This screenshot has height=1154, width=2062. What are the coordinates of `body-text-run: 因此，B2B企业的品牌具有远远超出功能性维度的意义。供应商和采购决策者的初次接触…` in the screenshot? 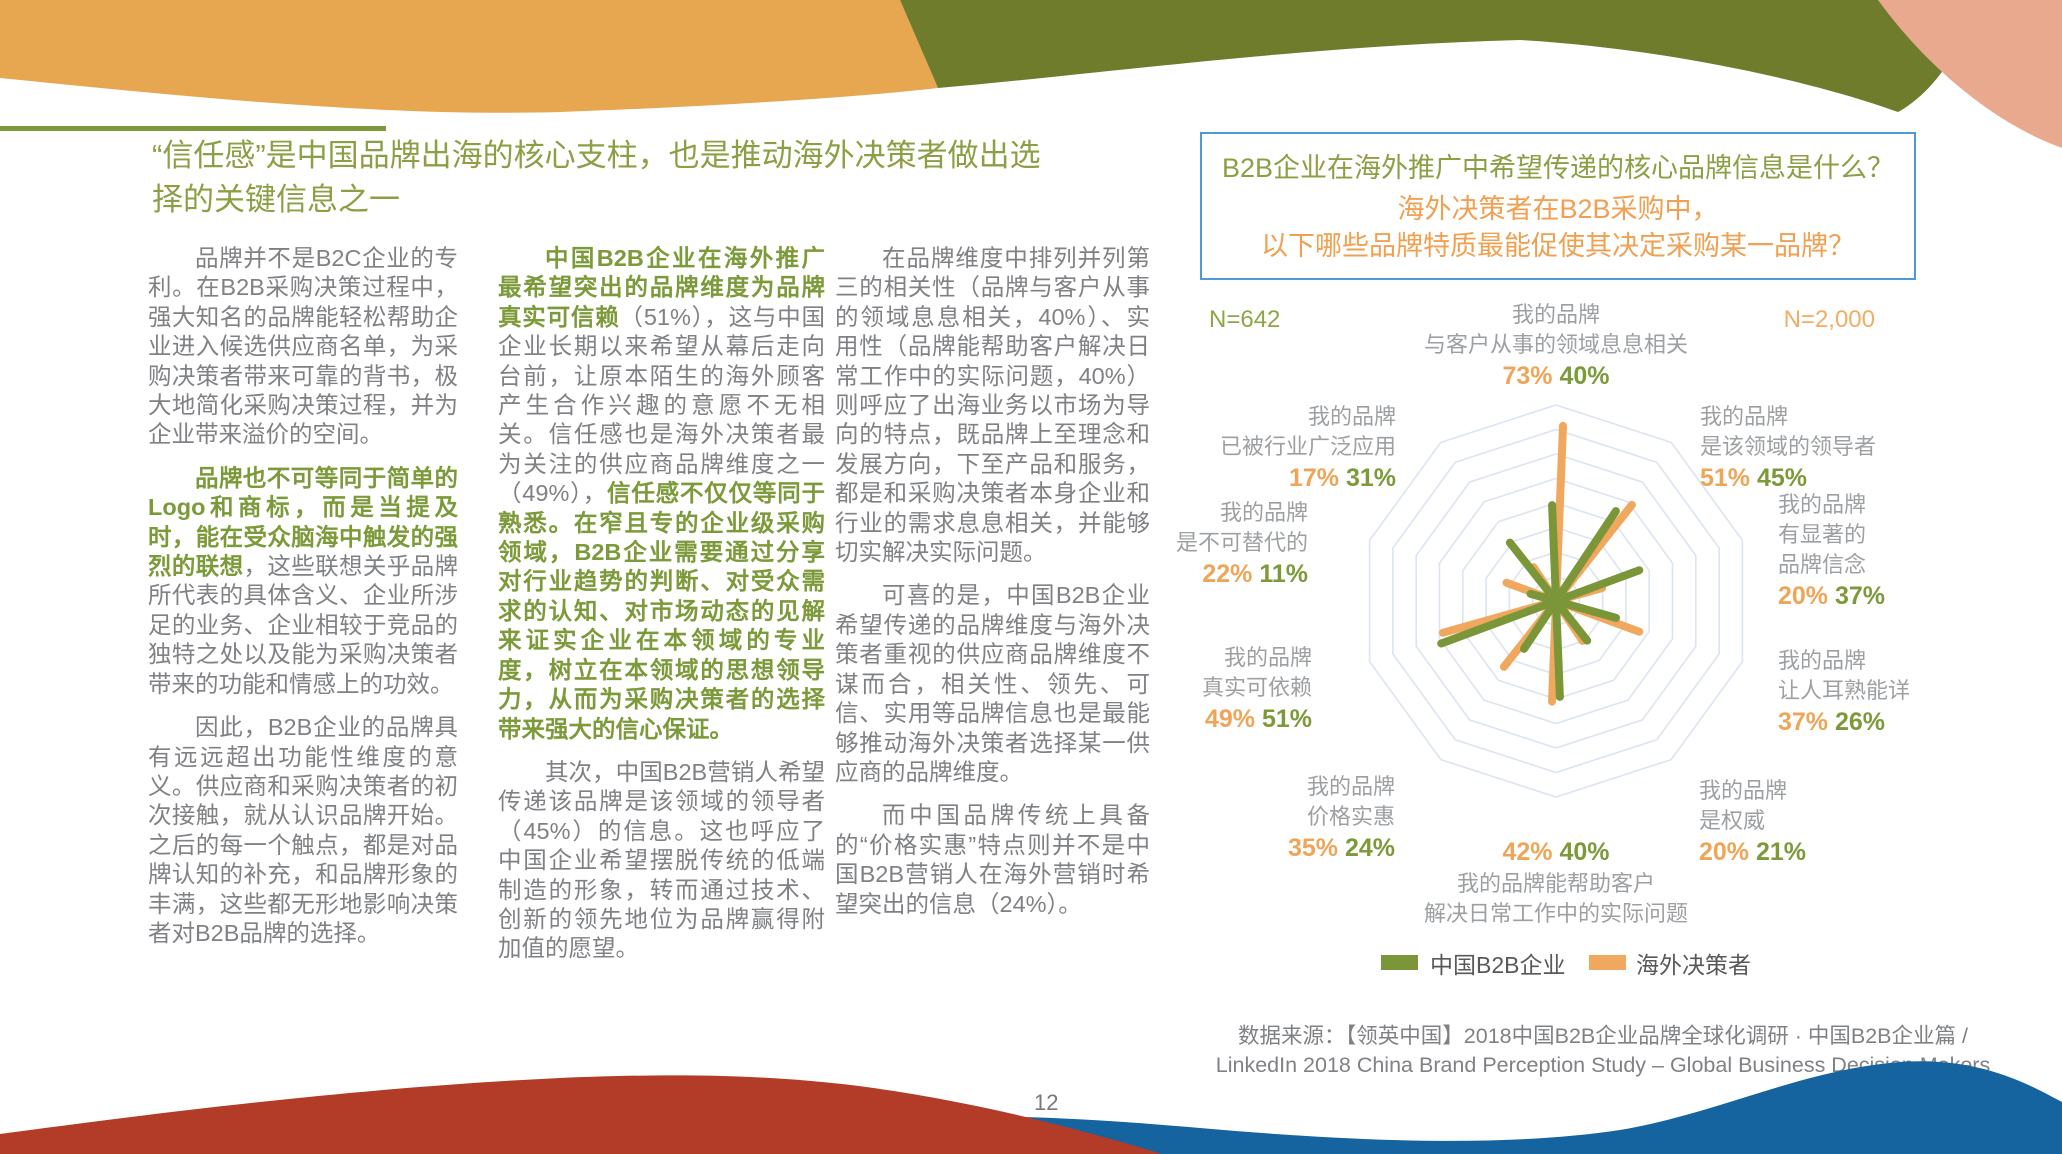 It's located at (303, 830).